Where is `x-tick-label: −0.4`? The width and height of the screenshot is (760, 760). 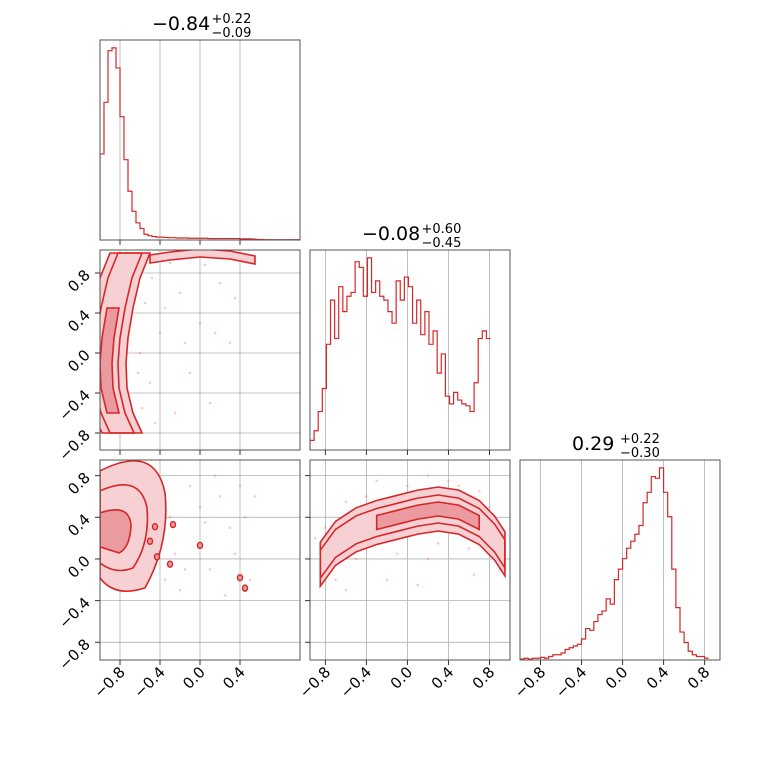 x-tick-label: −0.4 is located at coordinates (356, 682).